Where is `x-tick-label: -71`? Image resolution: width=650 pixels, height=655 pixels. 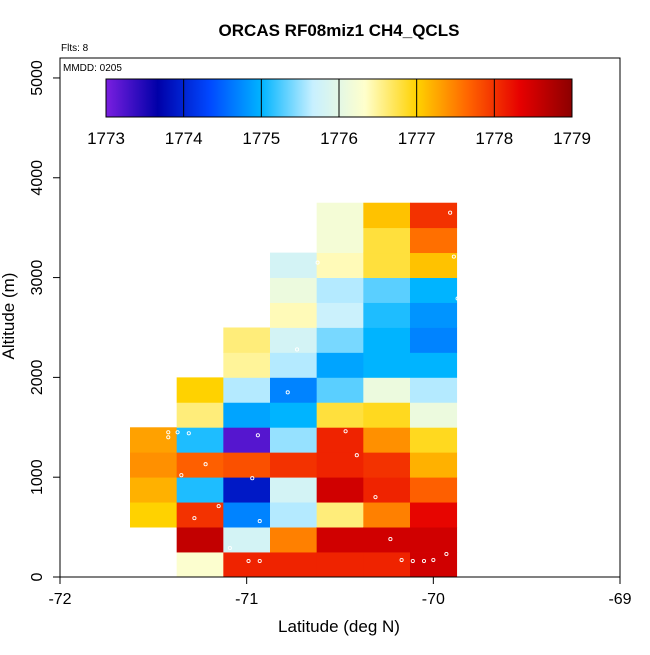 x-tick-label: -71 is located at coordinates (246, 599).